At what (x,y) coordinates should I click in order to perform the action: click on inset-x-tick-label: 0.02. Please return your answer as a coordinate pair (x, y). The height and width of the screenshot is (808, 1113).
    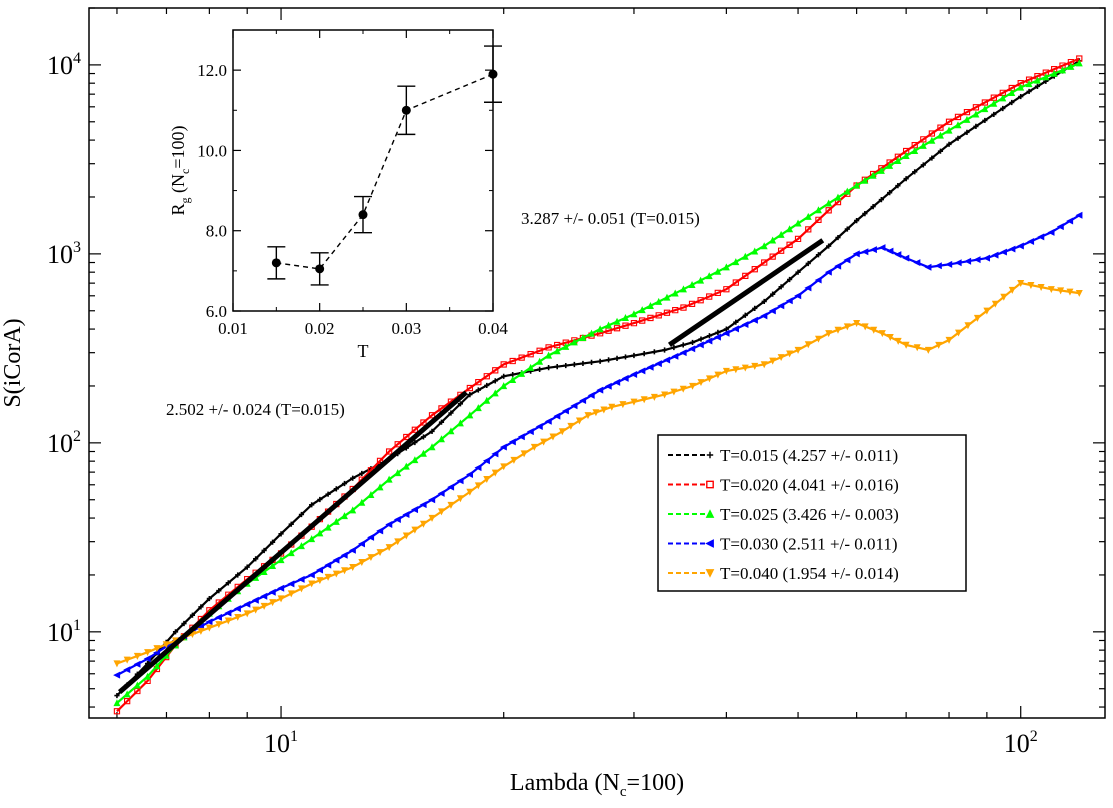
    Looking at the image, I should click on (320, 328).